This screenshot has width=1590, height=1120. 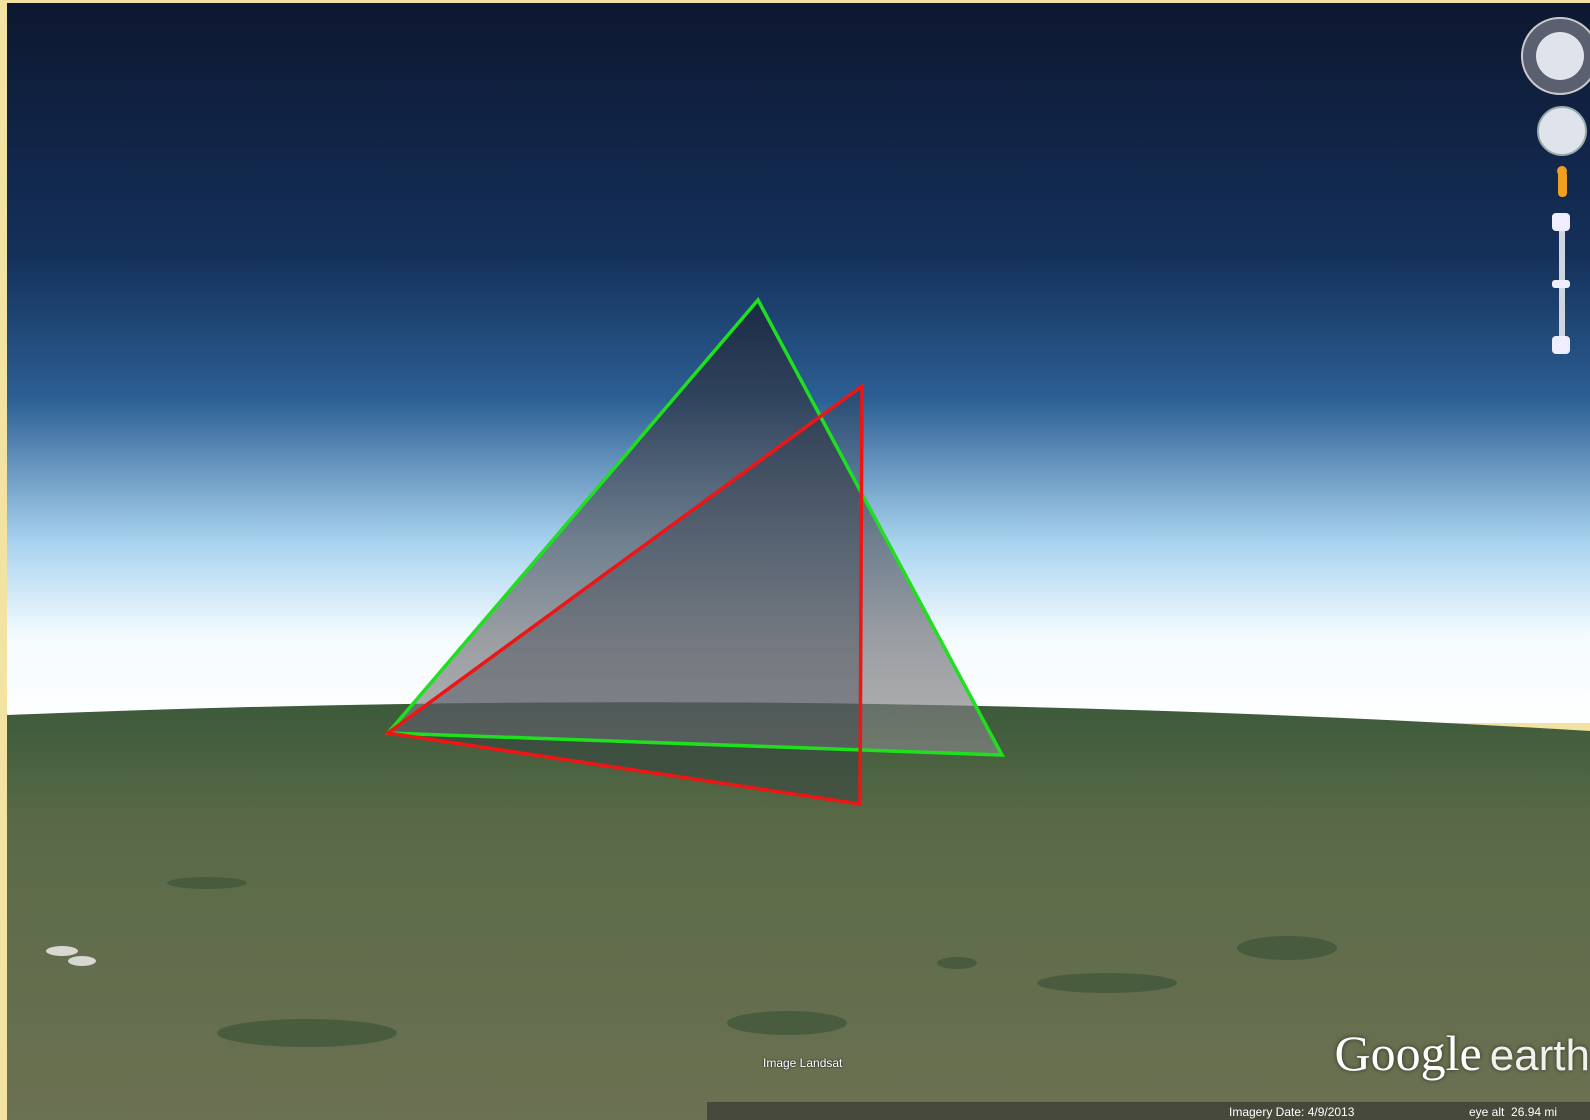 I want to click on red-polygon-fill, so click(x=625, y=595).